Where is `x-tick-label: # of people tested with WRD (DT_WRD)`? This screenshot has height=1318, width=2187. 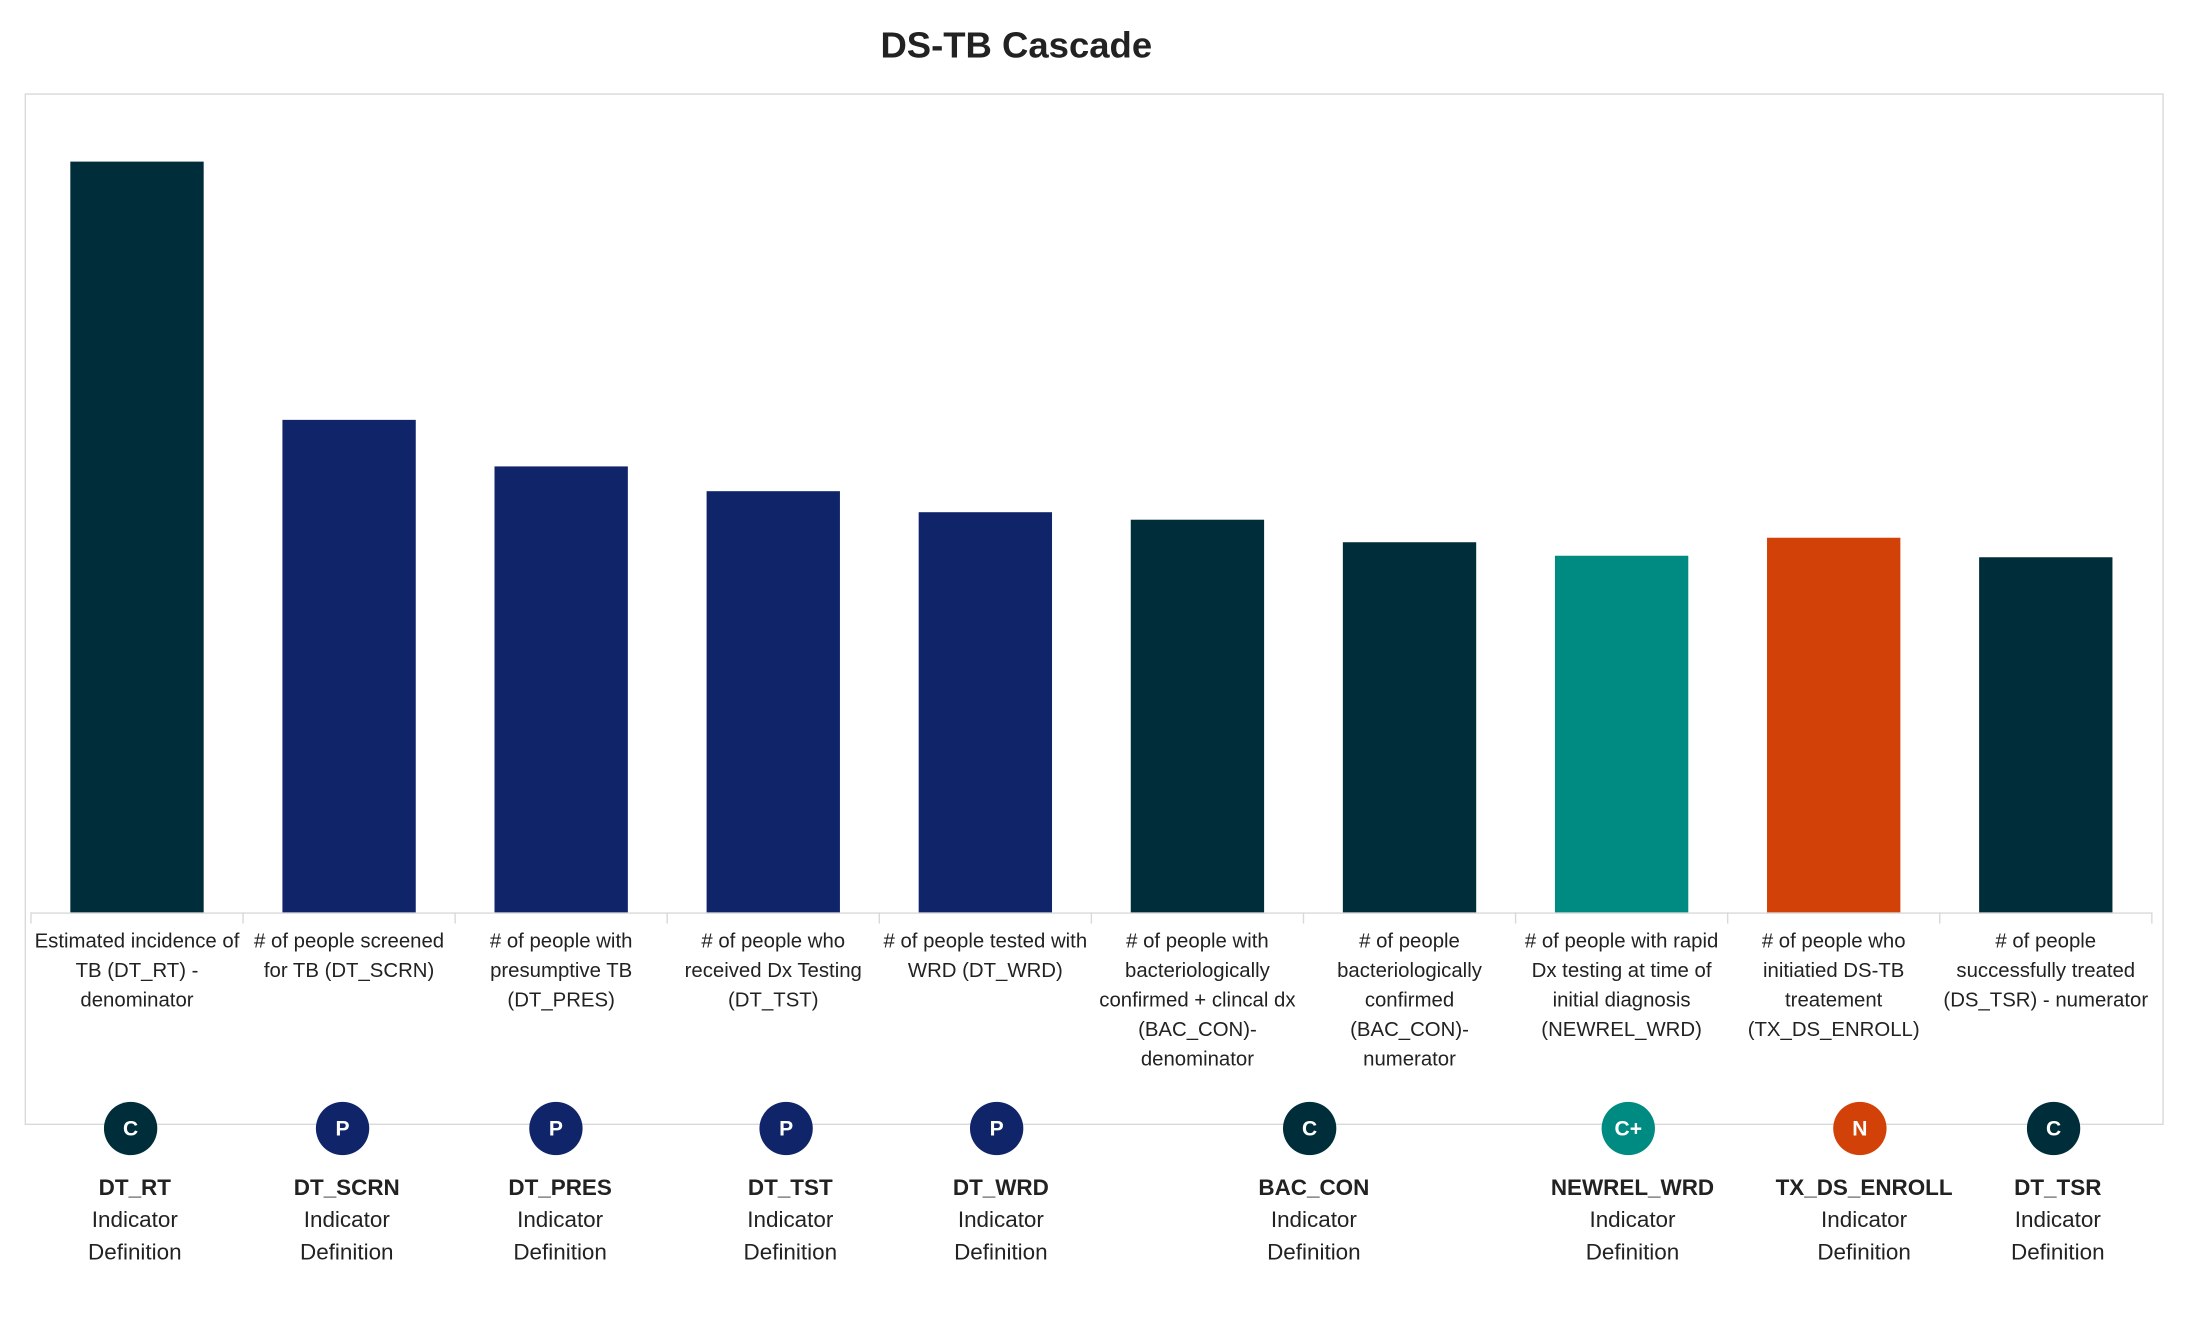 x-tick-label: # of people tested with WRD (DT_WRD) is located at coordinates (985, 956).